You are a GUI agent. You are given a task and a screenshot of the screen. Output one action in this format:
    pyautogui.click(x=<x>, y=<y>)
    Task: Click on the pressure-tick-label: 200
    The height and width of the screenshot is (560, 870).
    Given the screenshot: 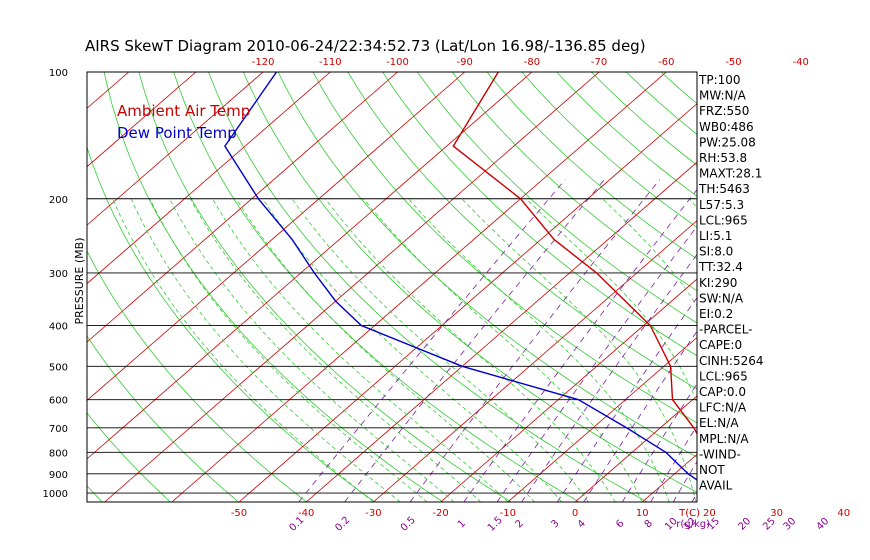 What is the action you would take?
    pyautogui.click(x=58, y=200)
    